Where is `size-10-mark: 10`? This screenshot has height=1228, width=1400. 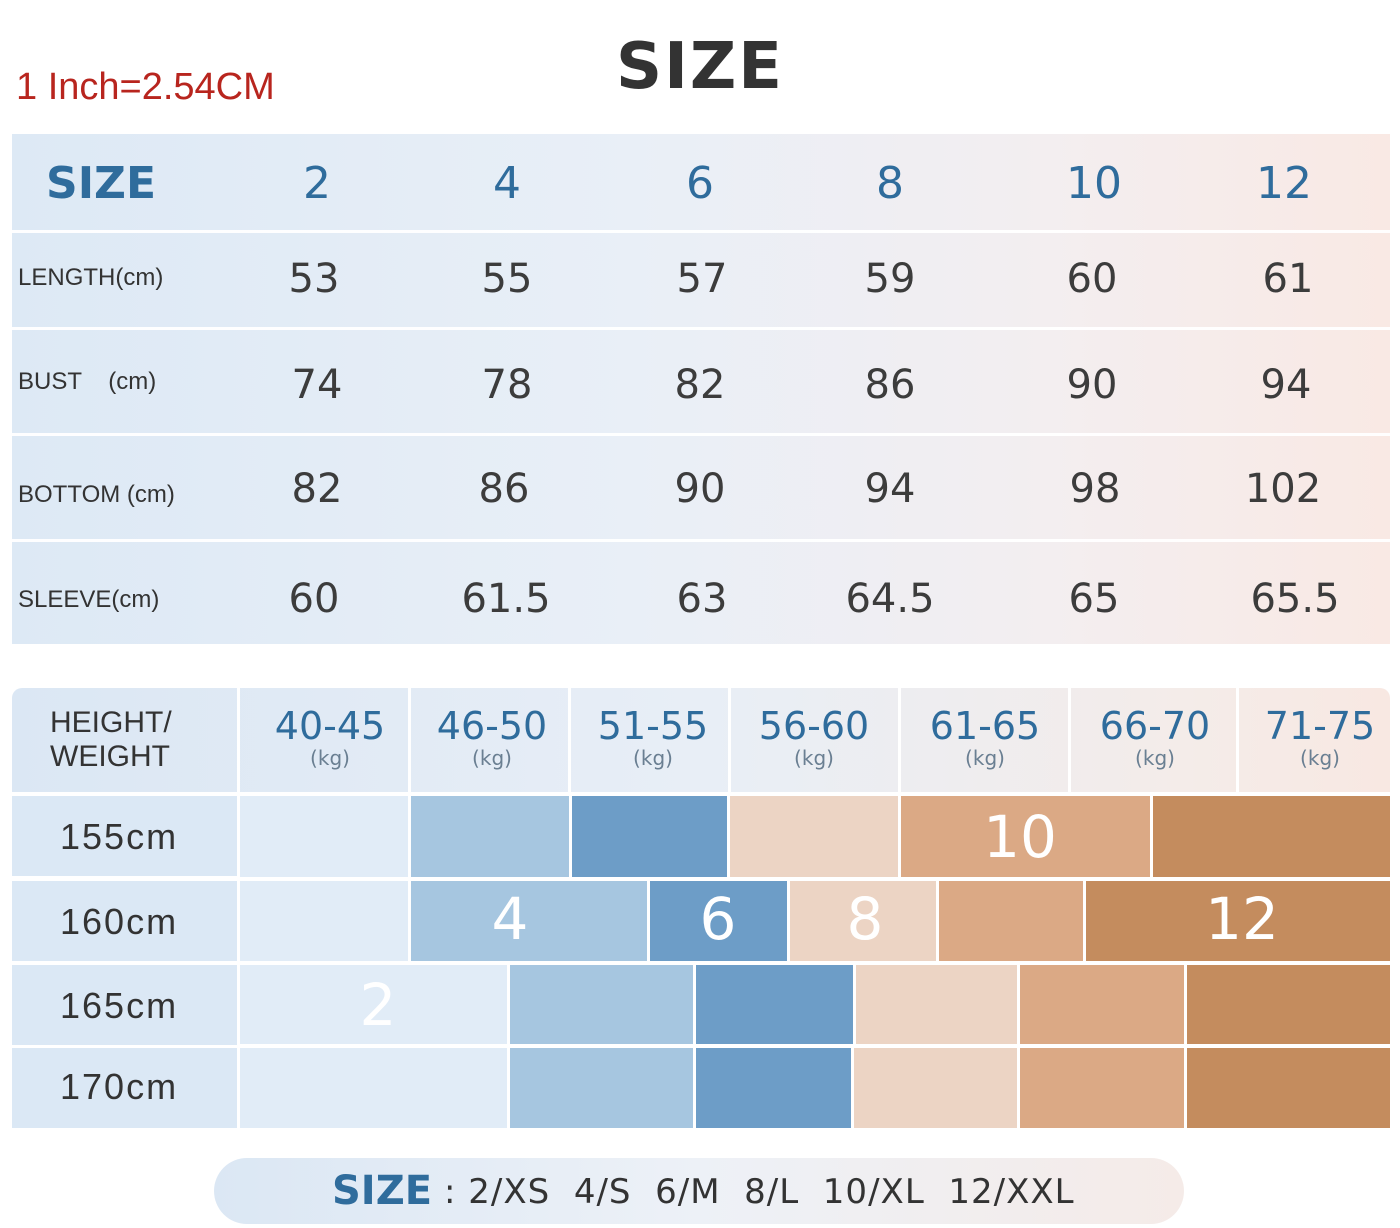 size-10-mark: 10 is located at coordinates (1020, 837).